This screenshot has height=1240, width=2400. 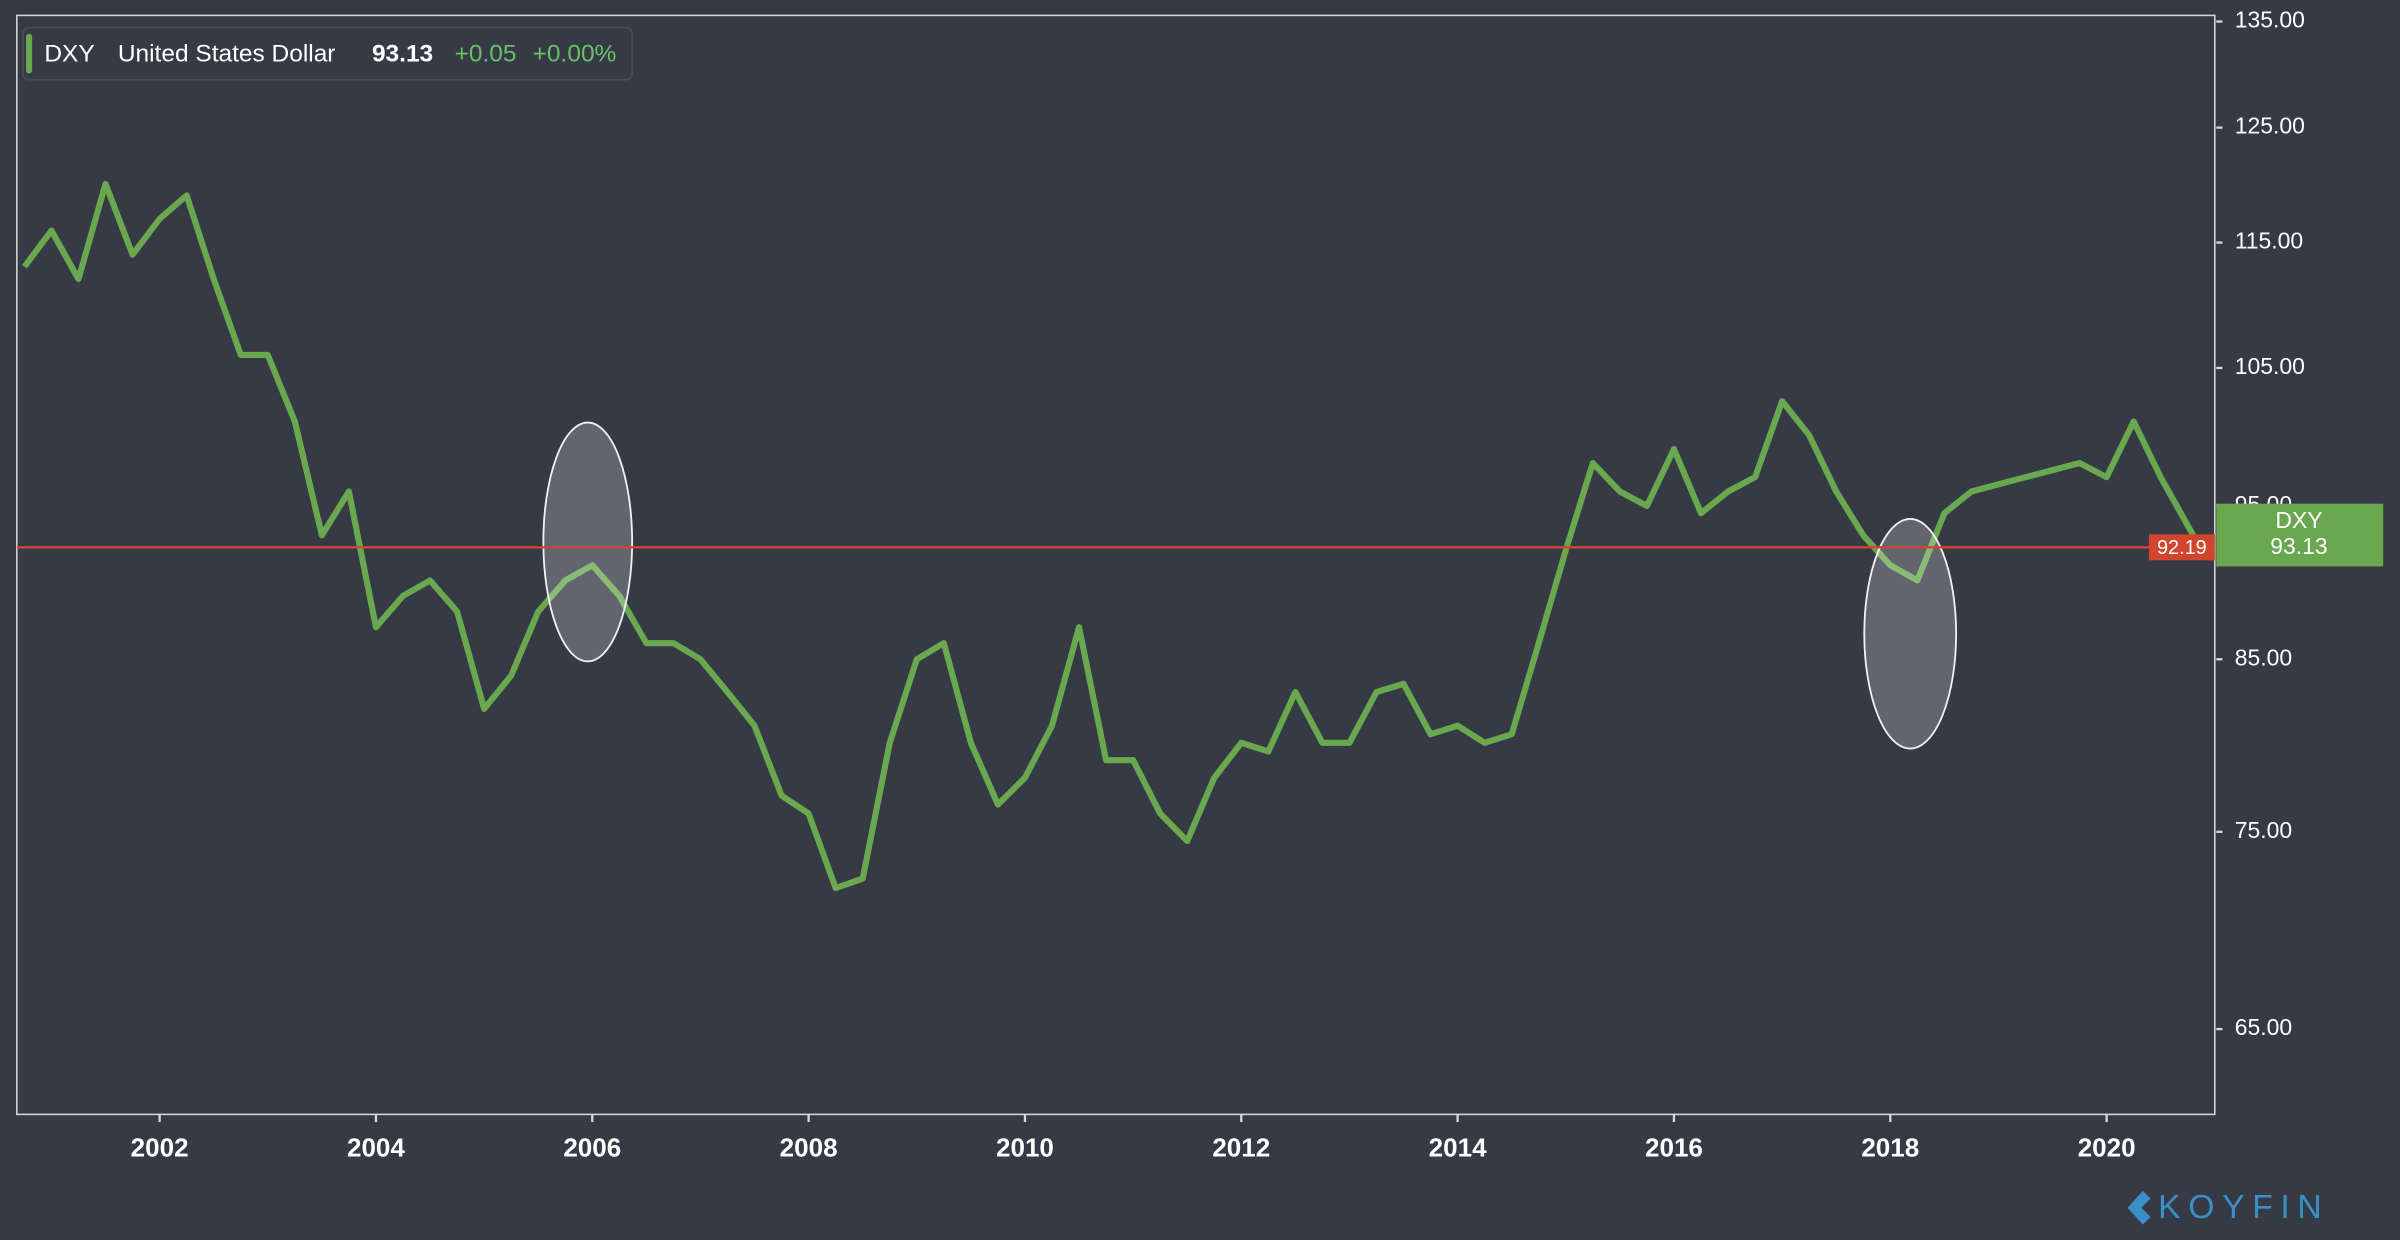 What do you see at coordinates (2243, 1207) in the screenshot?
I see `logo-text: KOYFIN` at bounding box center [2243, 1207].